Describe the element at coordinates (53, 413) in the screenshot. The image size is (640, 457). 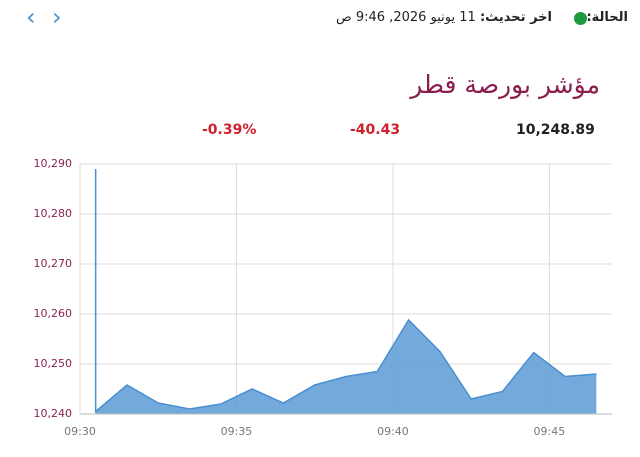
I see `y-tick-label: 10,240` at that location.